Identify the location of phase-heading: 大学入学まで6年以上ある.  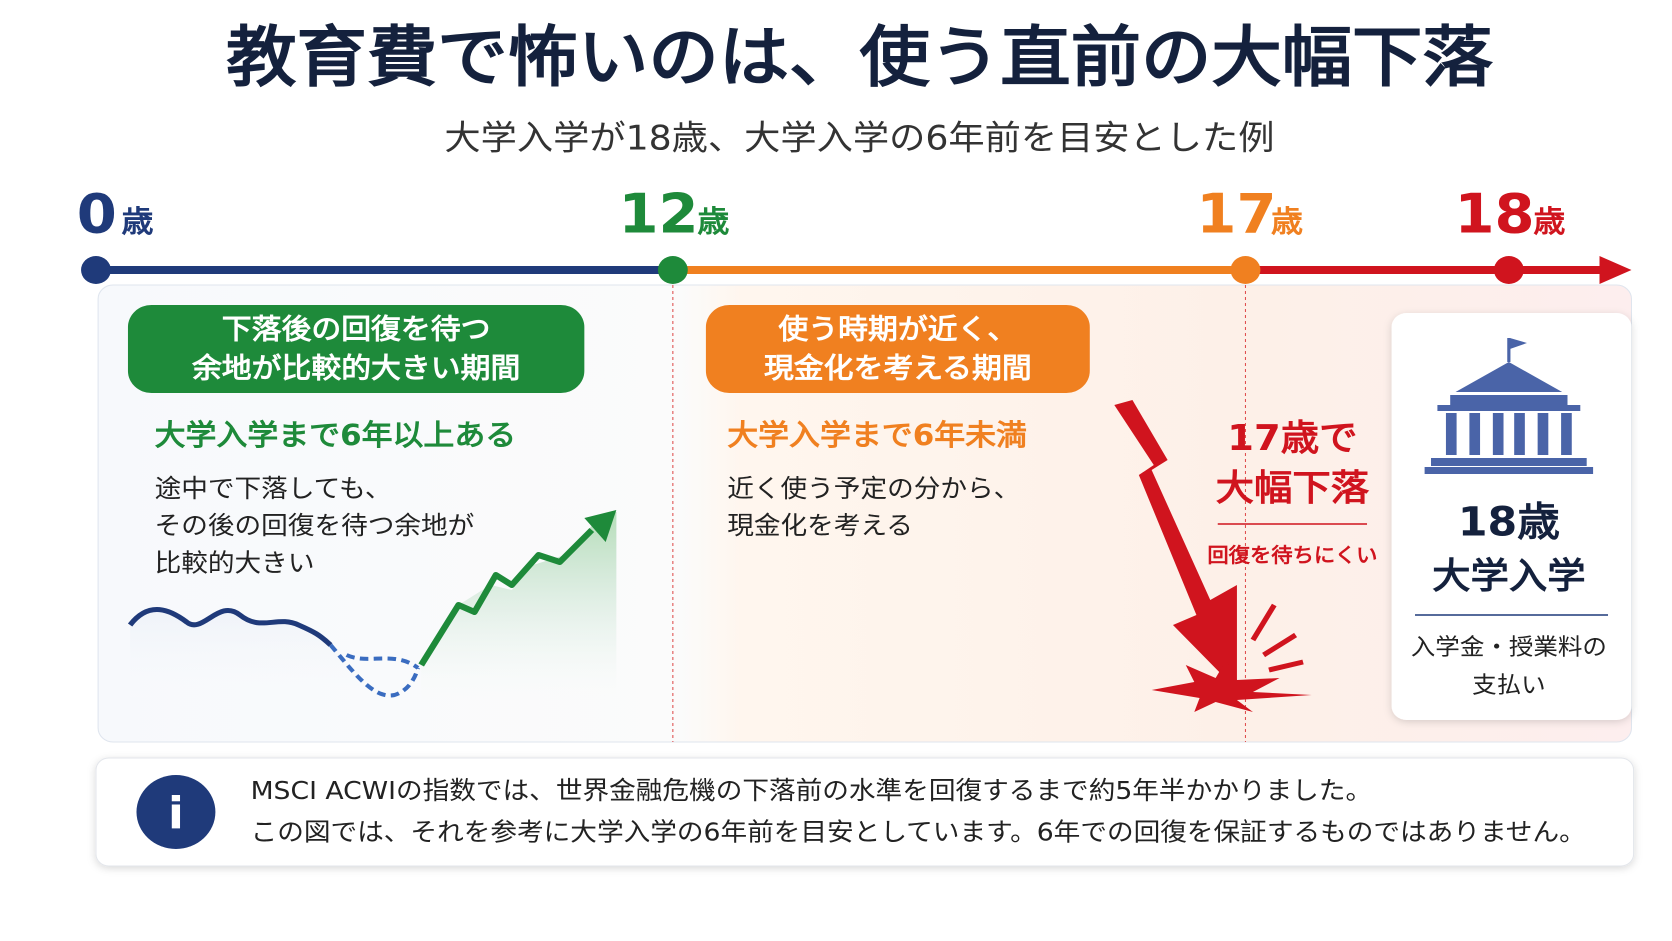
(336, 436).